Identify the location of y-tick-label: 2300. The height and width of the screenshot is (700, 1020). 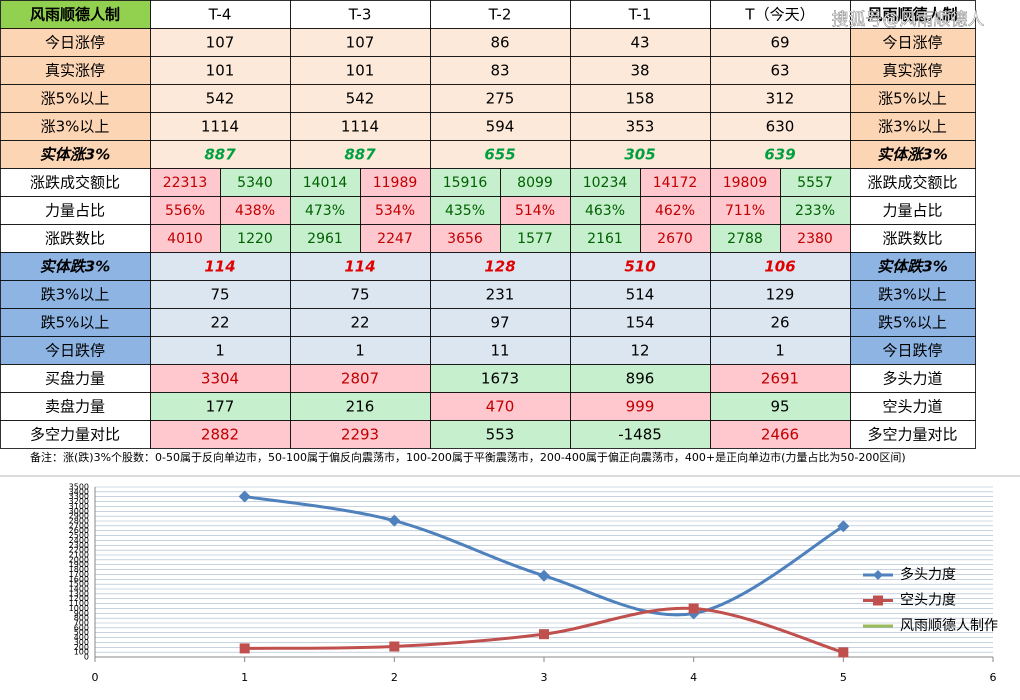
(79, 545).